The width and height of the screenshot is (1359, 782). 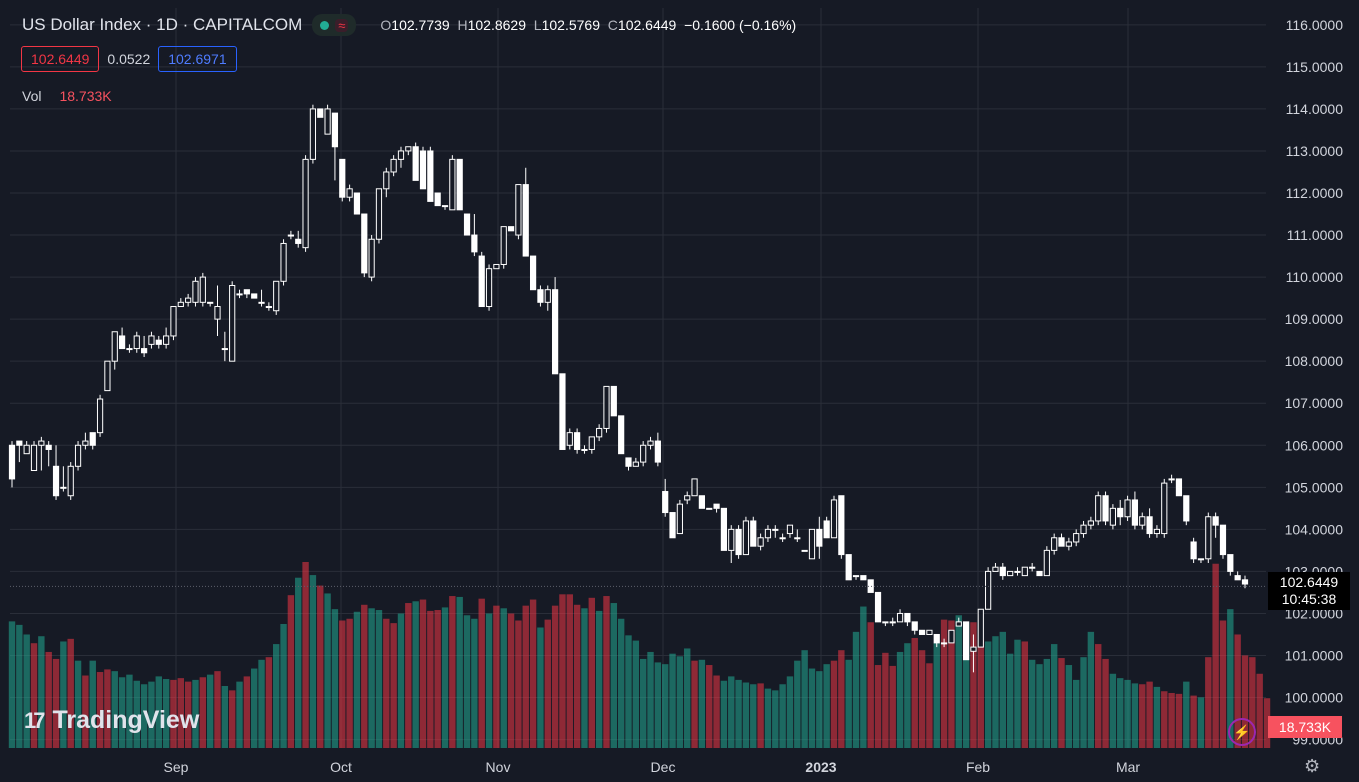 I want to click on market-open-dot-icon, so click(x=325, y=25).